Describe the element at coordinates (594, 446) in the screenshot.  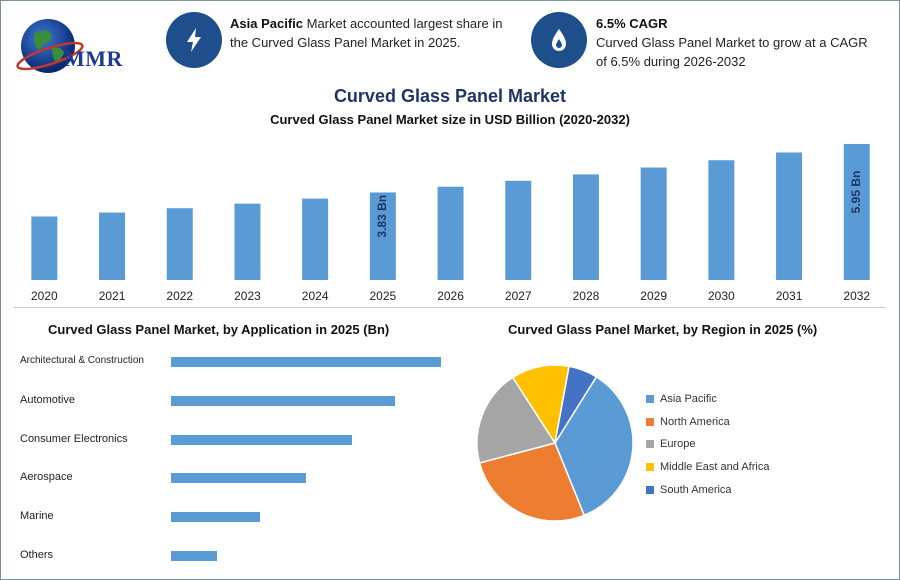
I see `pie-slice-asia-pacific` at that location.